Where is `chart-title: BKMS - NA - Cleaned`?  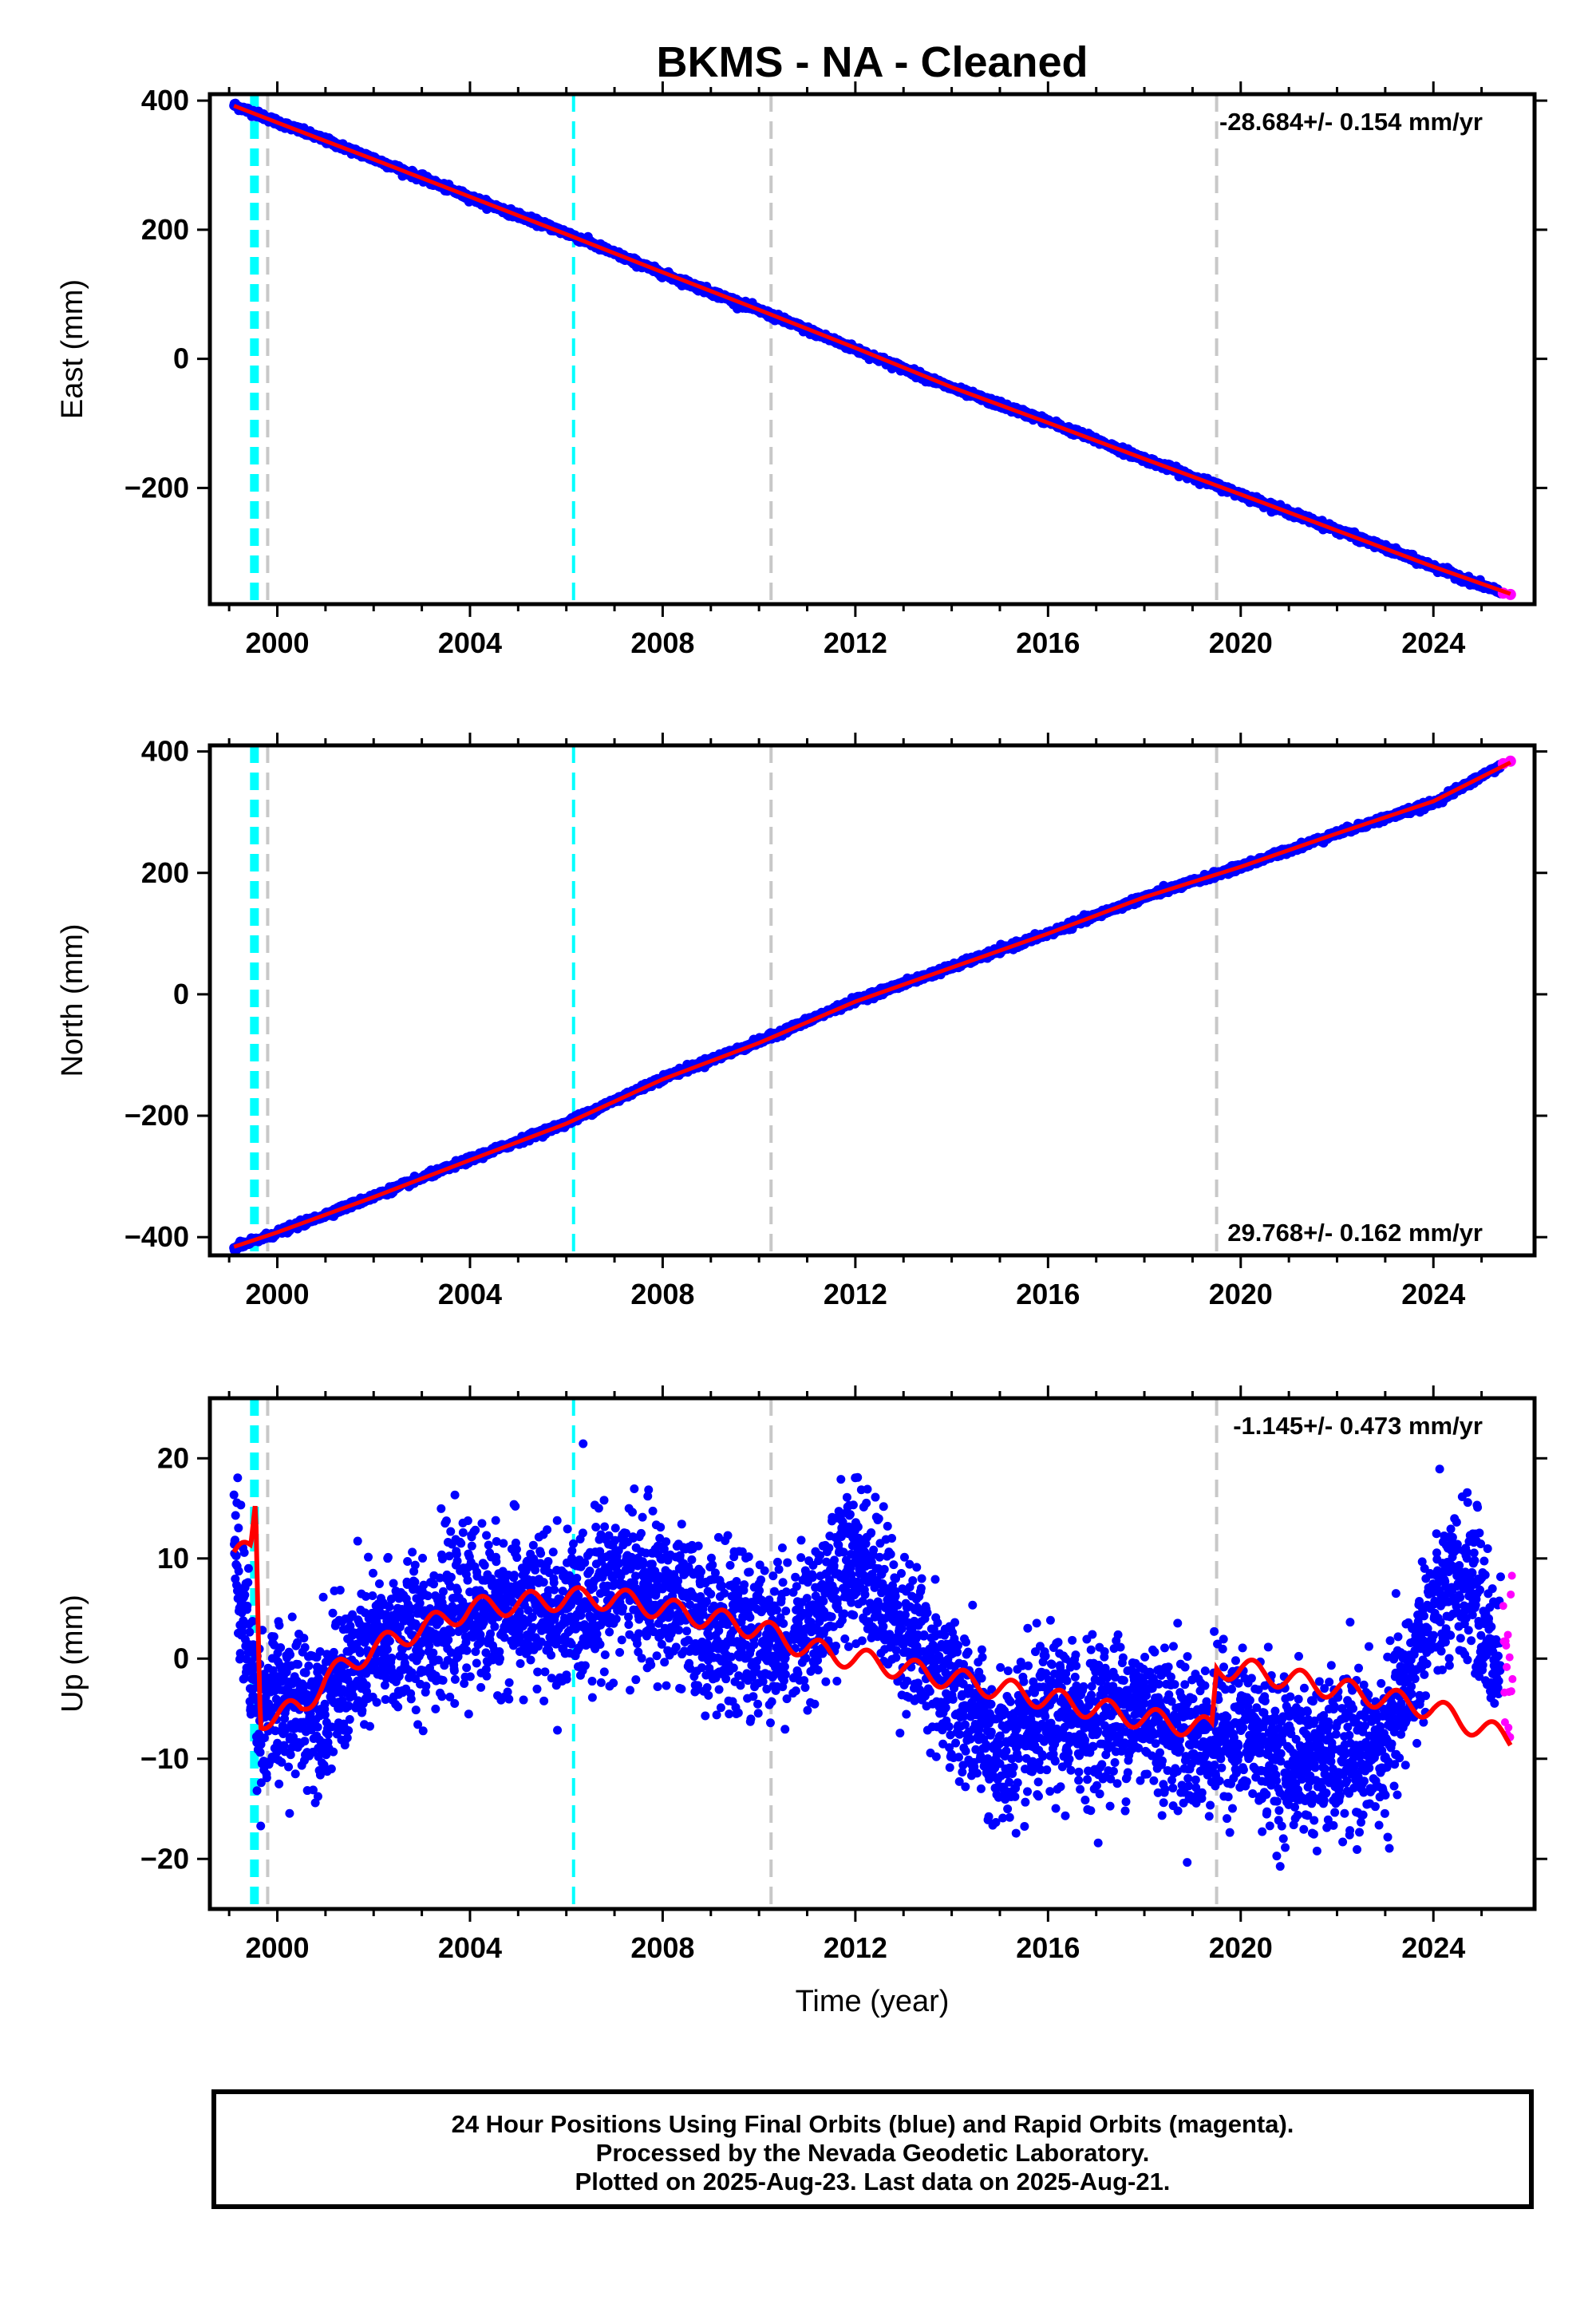 chart-title: BKMS - NA - Cleaned is located at coordinates (872, 62).